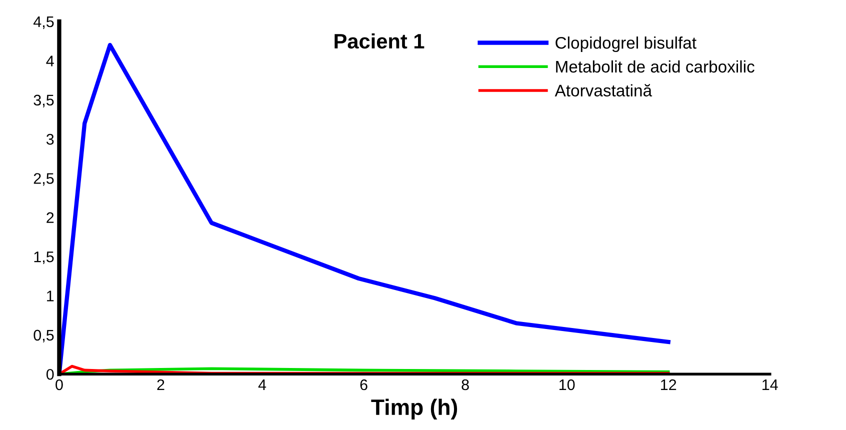 This screenshot has height=430, width=846. Describe the element at coordinates (655, 66) in the screenshot. I see `legend-label: Metabolit de acid carboxilic` at that location.